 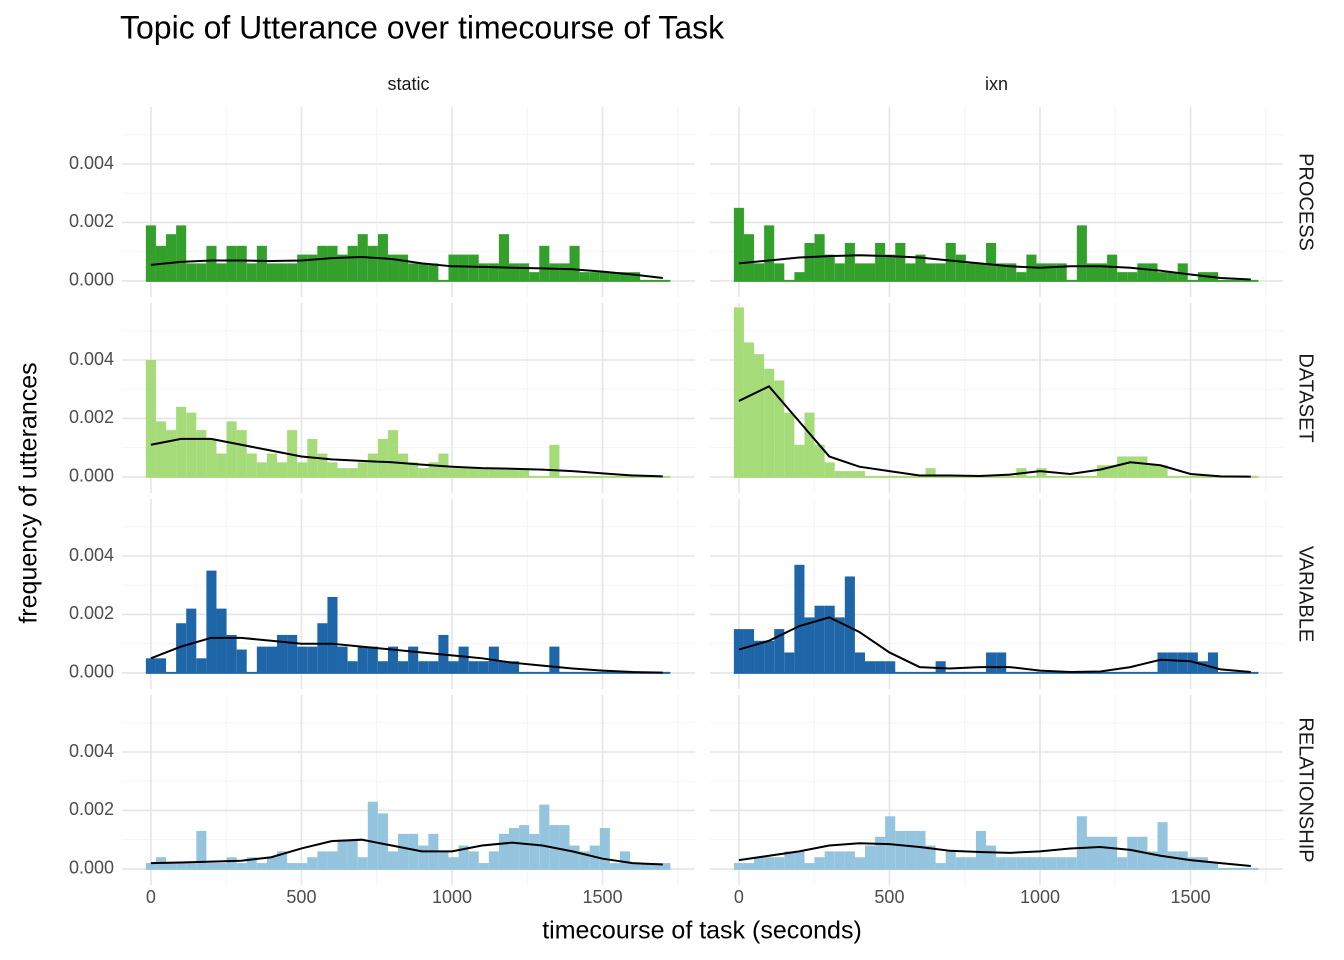 What do you see at coordinates (91, 280) in the screenshot?
I see `y-tick-label: 0.000` at bounding box center [91, 280].